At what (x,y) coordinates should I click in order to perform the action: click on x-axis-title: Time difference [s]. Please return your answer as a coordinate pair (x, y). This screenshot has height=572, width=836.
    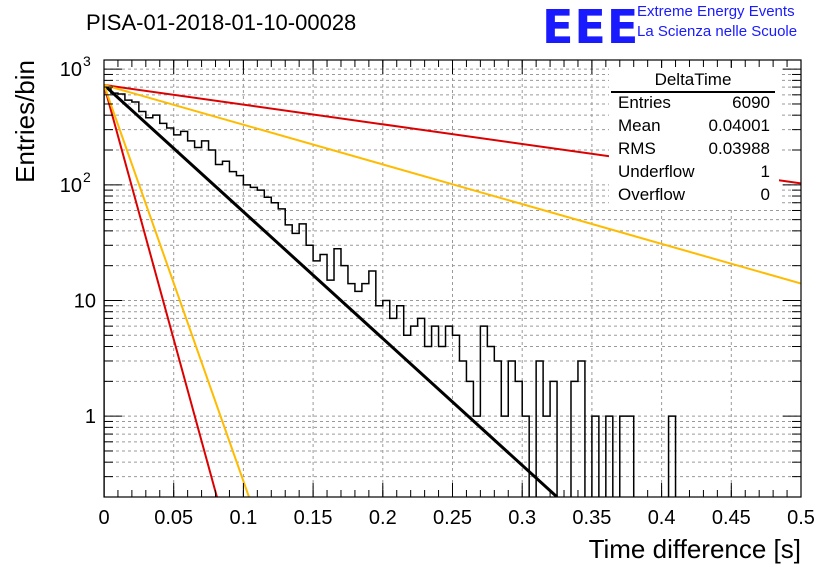
    Looking at the image, I should click on (695, 549).